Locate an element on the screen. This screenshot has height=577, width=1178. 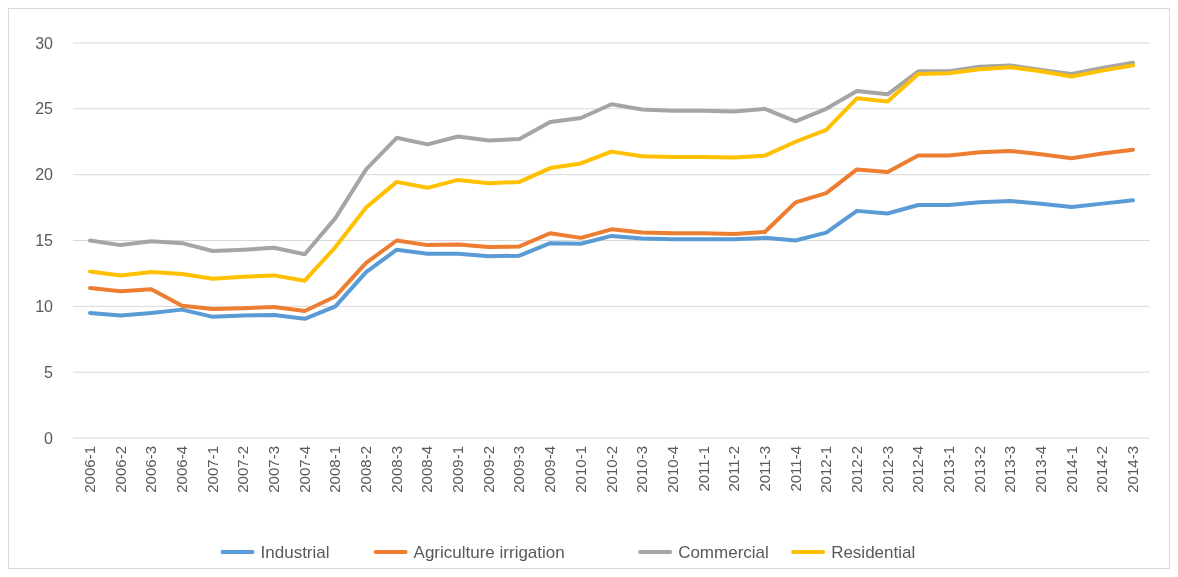
x-tick-label: 2011-1 is located at coordinates (703, 469).